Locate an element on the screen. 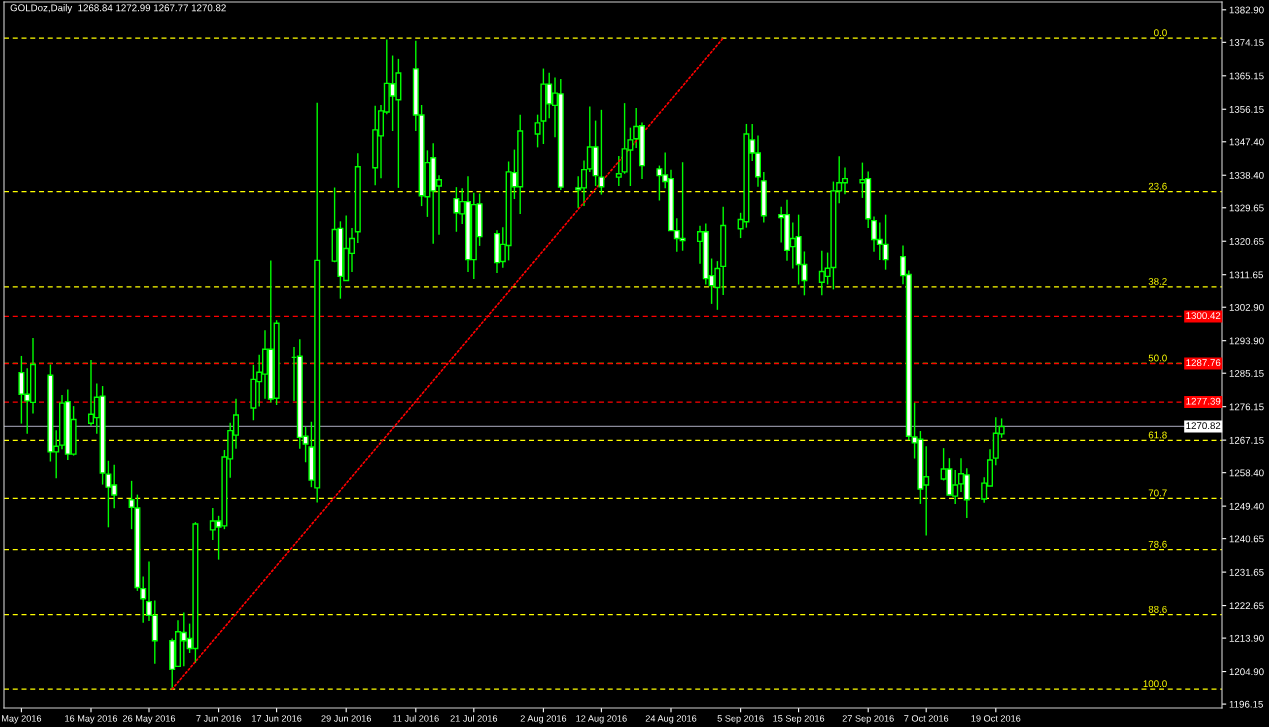  x-tick-label: 24 Aug 2016 is located at coordinates (671, 719).